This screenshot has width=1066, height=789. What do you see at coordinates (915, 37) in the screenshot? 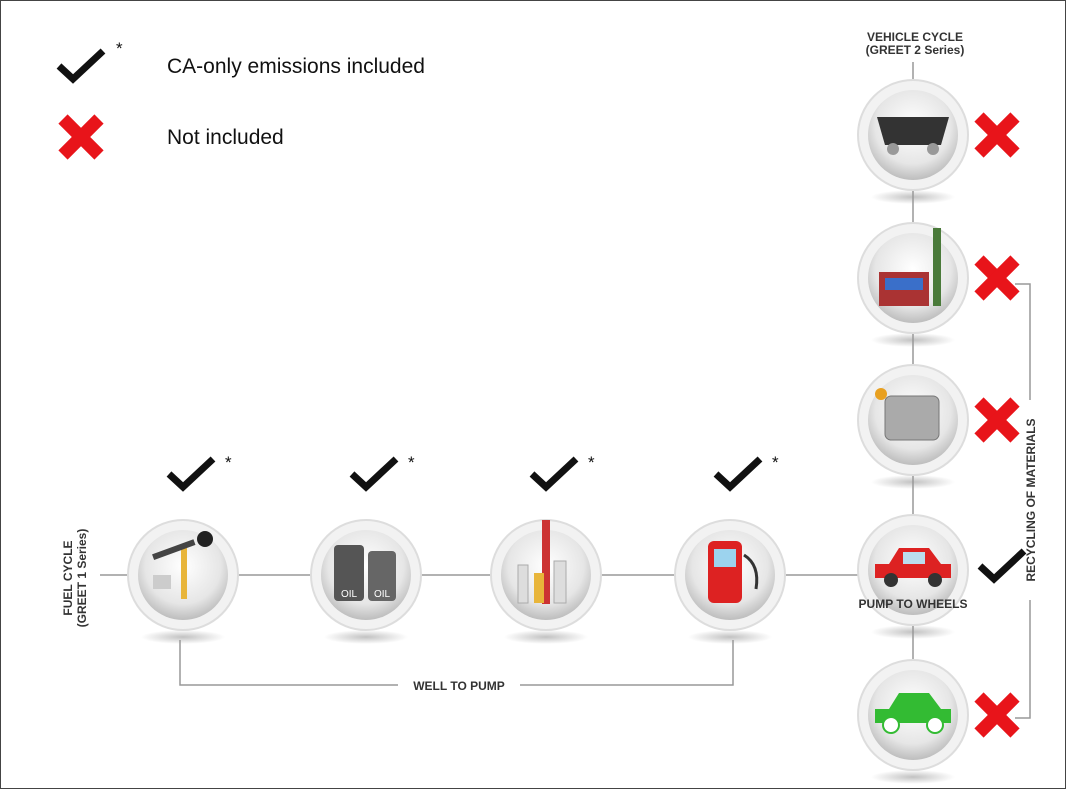
I see `cycle-label: VEHICLE CYCLE` at bounding box center [915, 37].